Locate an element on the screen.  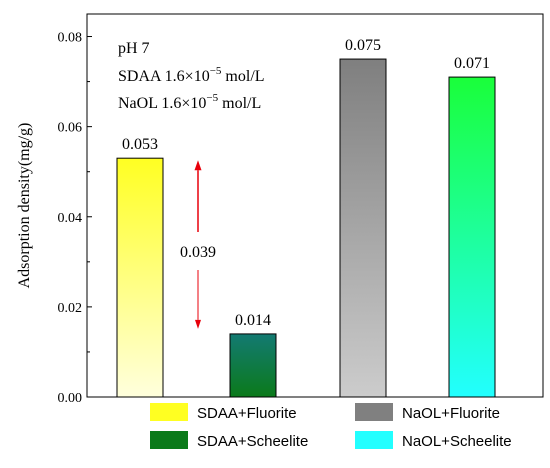
condition-sdaa-exponent: −5 is located at coordinates (216, 71).